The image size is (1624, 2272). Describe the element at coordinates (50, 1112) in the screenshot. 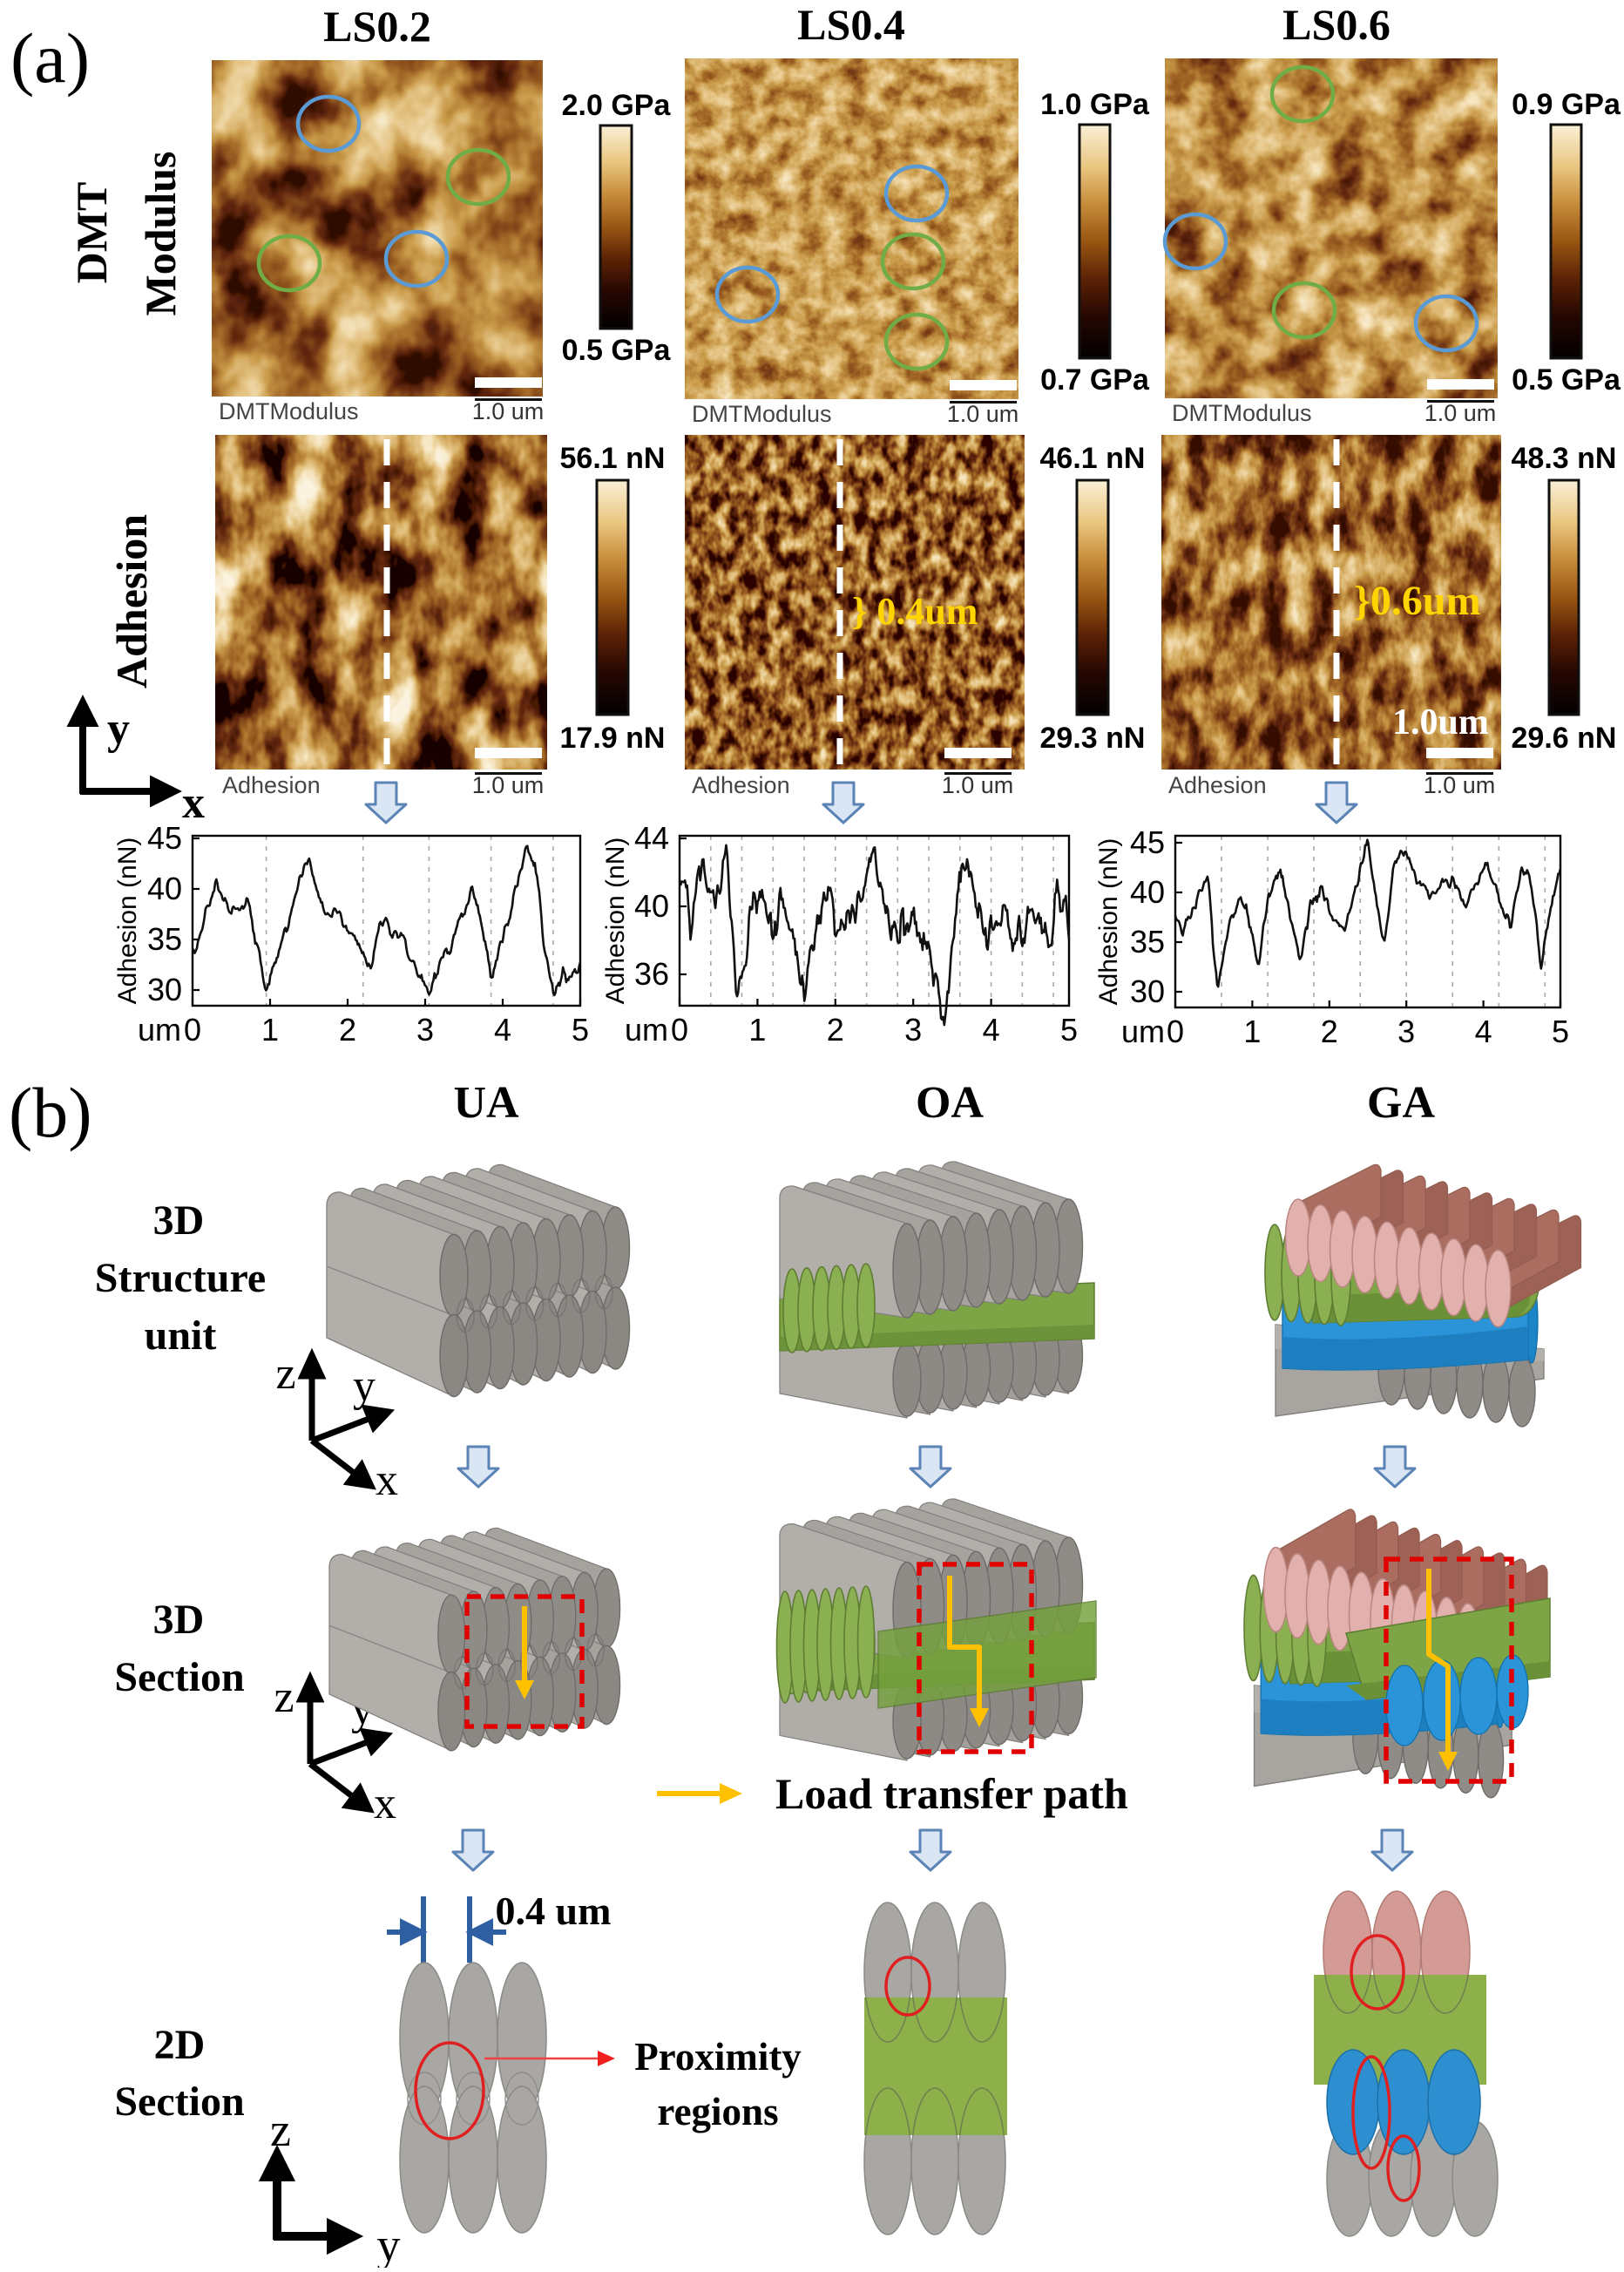

I see `svg-text: (b)` at that location.